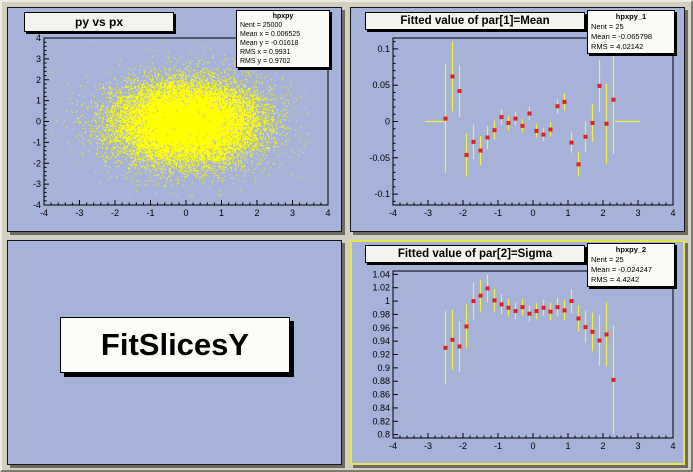 This screenshot has height=472, width=693. Describe the element at coordinates (379, 158) in the screenshot. I see `svg-text: -0.05` at that location.